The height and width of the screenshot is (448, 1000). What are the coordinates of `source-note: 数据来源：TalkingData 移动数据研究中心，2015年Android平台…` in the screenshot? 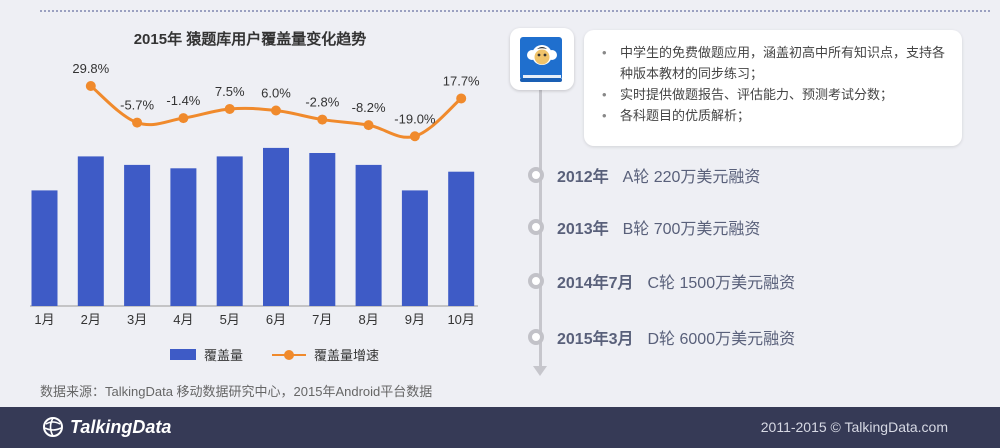 It's located at (236, 391).